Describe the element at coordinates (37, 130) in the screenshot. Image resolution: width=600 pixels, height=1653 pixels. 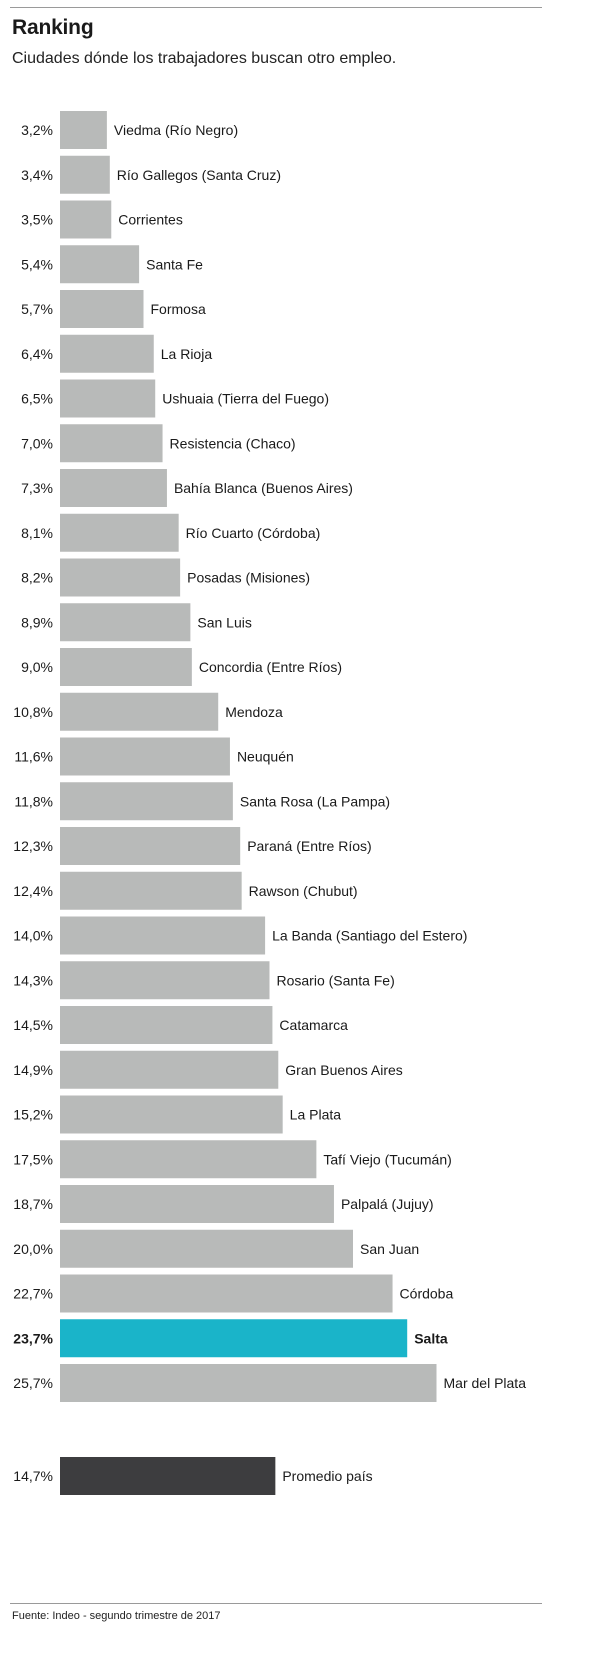
I see `city-value-label: 3,2%` at that location.